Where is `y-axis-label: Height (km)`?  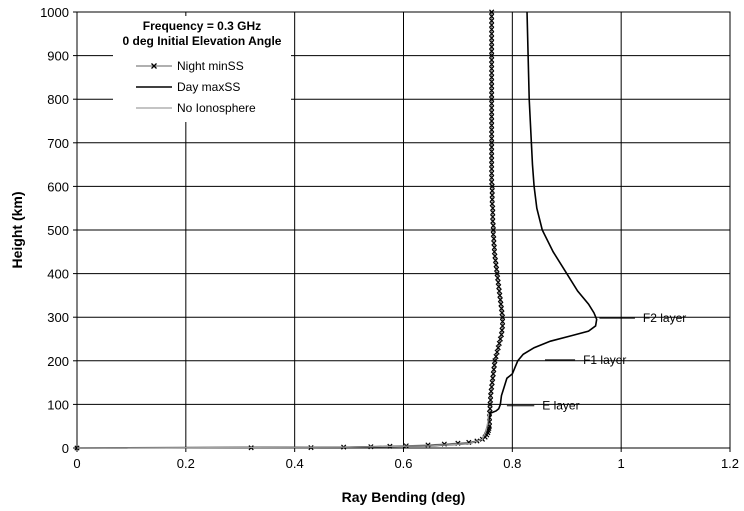
y-axis-label: Height (km) is located at coordinates (17, 230).